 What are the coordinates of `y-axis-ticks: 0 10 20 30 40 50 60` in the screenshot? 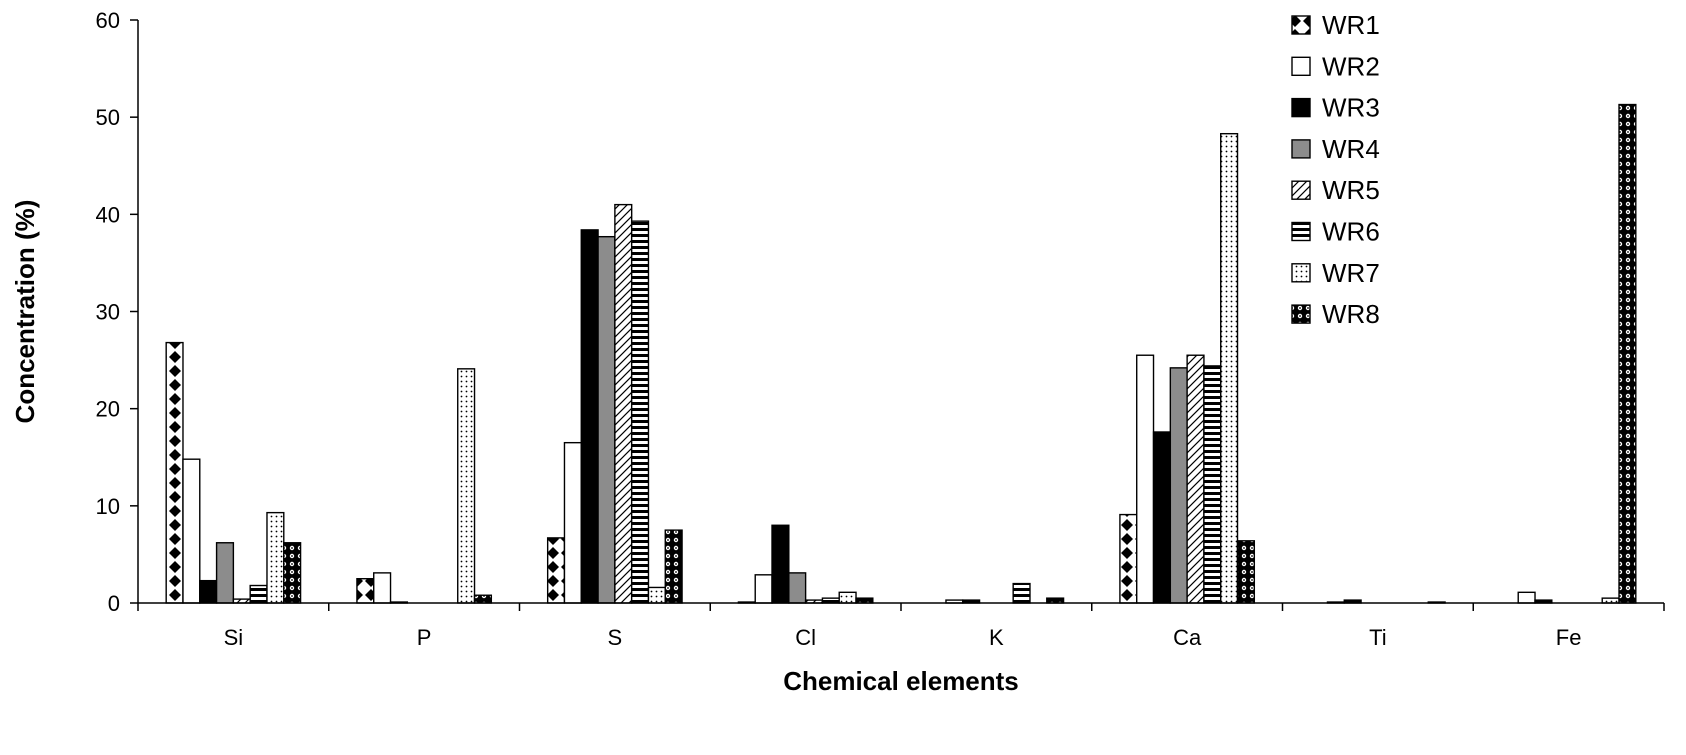 It's located at (117, 312).